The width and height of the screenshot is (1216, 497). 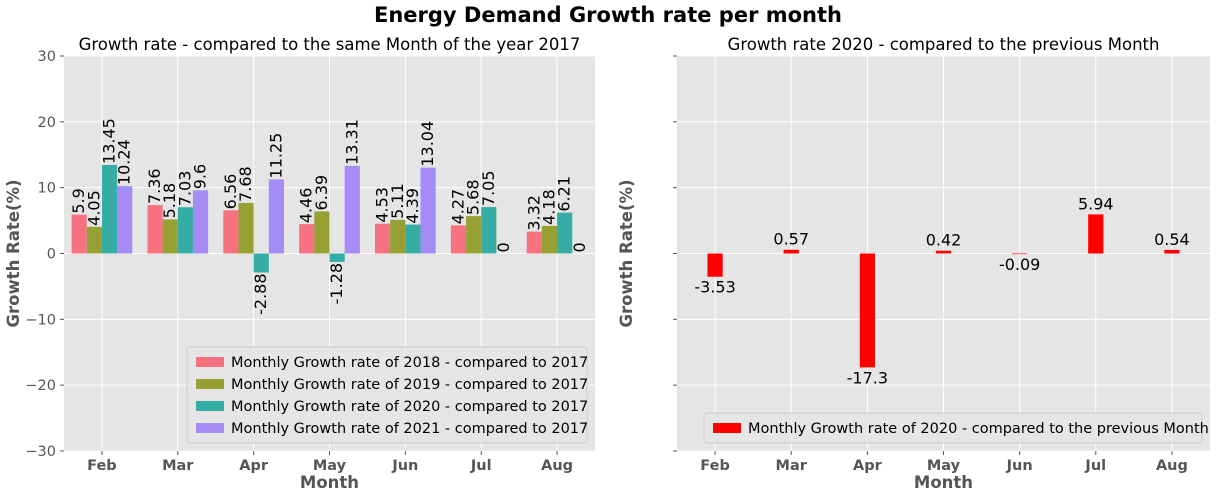 What do you see at coordinates (13, 253) in the screenshot?
I see `left-y-axis-label: Growth Rate(%)` at bounding box center [13, 253].